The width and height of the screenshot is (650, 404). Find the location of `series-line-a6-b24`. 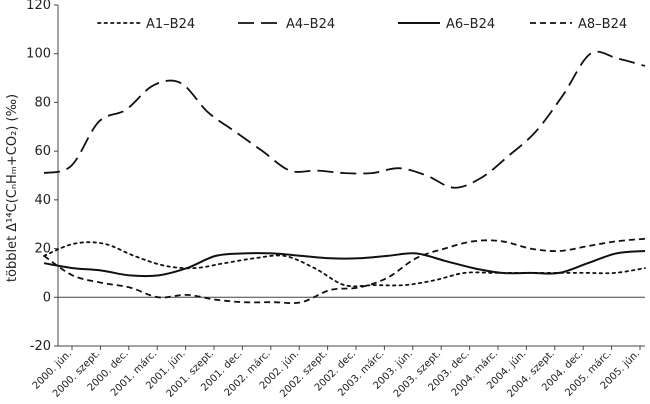

series-line-a6-b24 is located at coordinates (344, 264).